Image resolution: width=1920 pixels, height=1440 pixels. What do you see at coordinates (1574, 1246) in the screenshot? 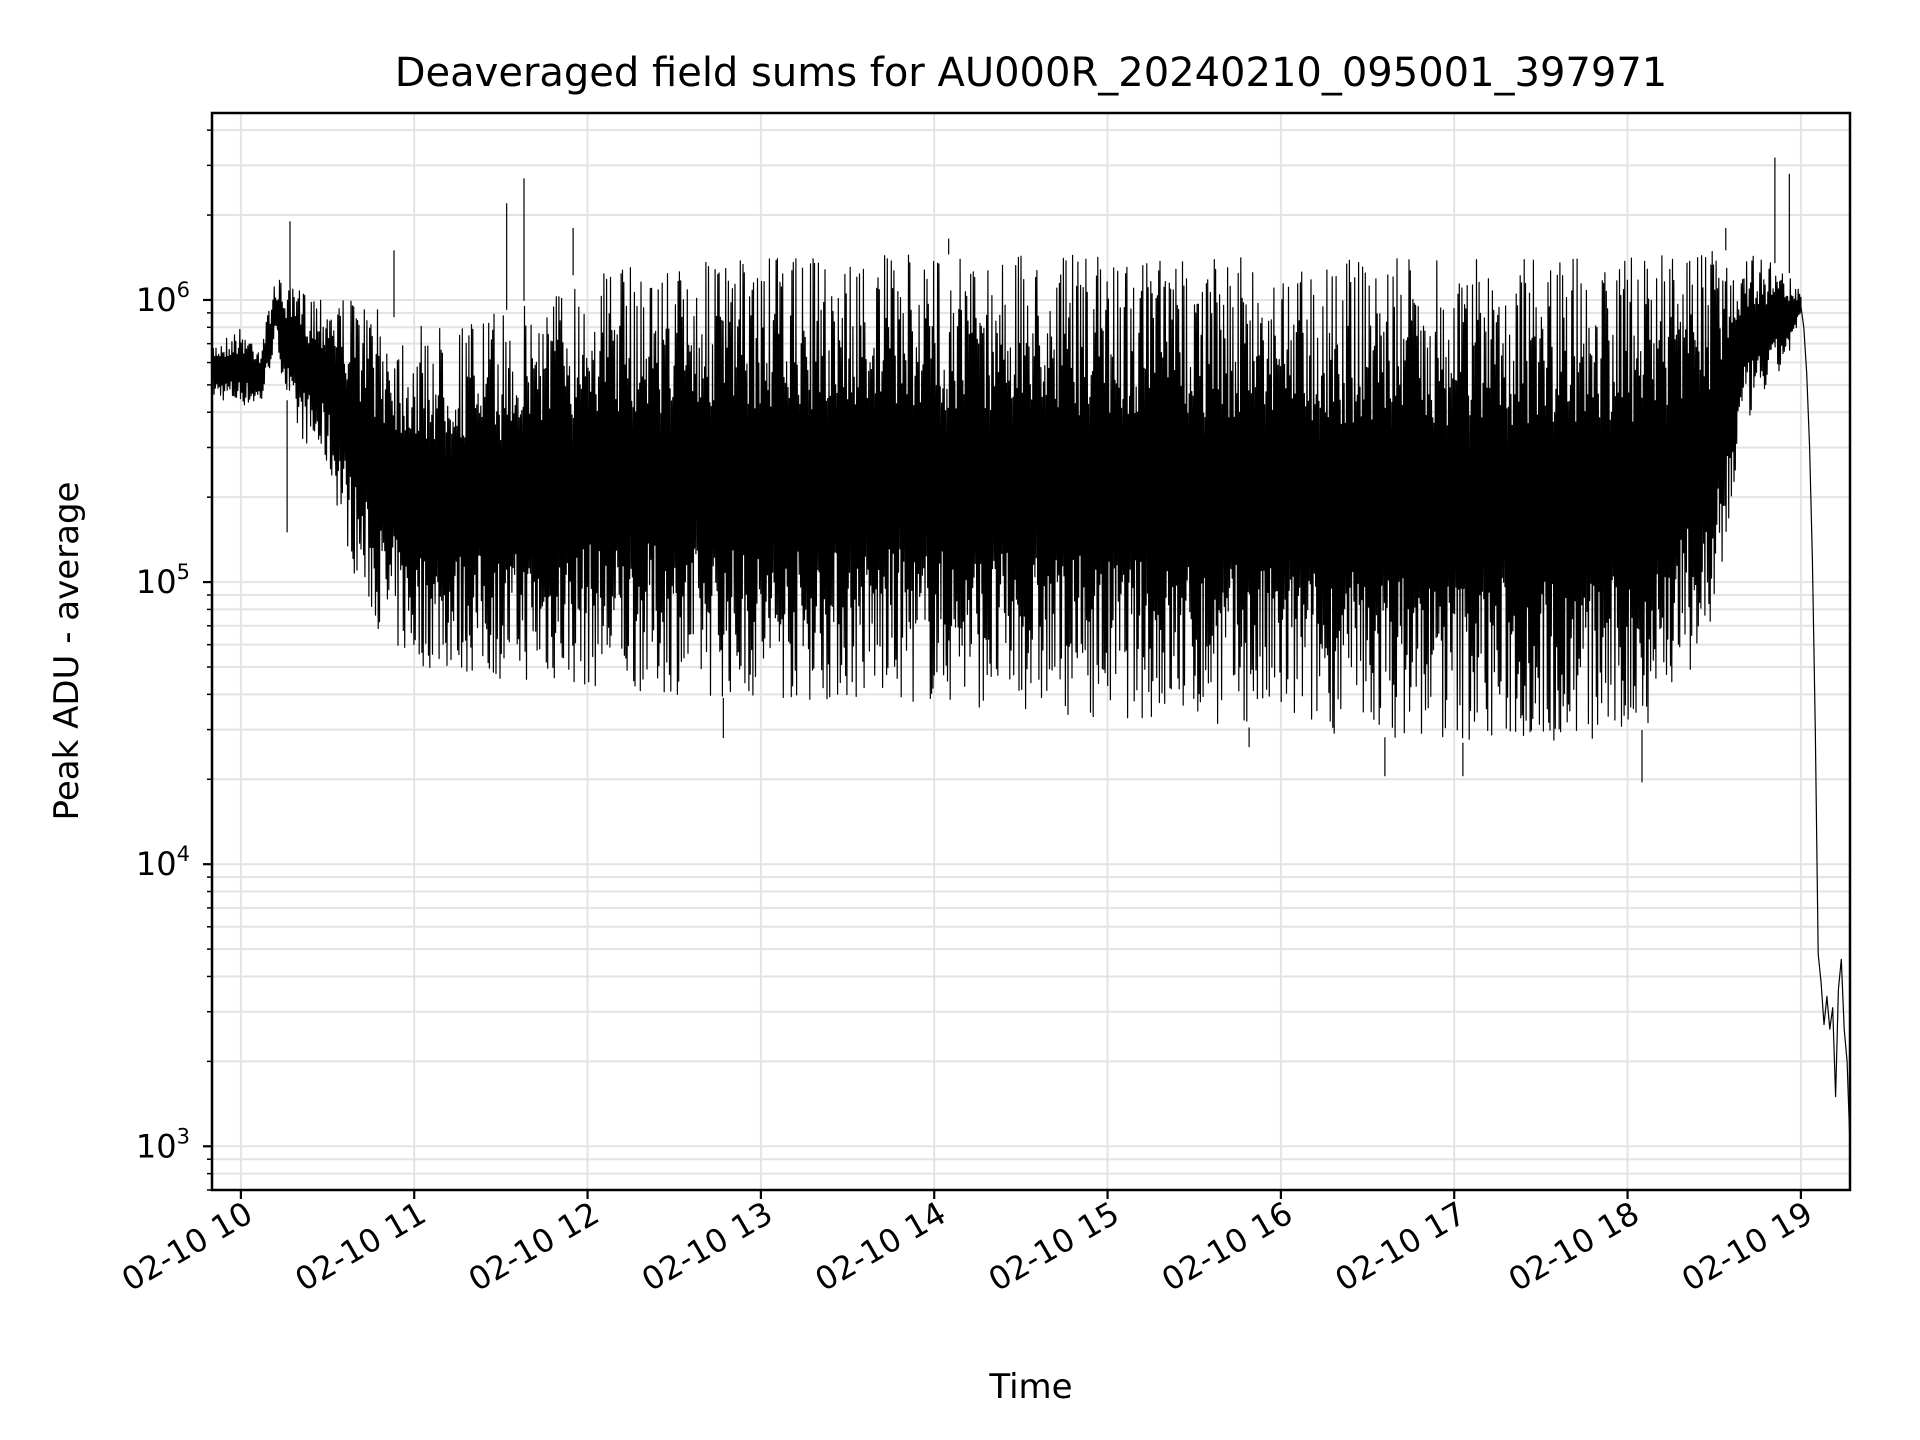
I see `x-tick-label: 02-10 18` at bounding box center [1574, 1246].